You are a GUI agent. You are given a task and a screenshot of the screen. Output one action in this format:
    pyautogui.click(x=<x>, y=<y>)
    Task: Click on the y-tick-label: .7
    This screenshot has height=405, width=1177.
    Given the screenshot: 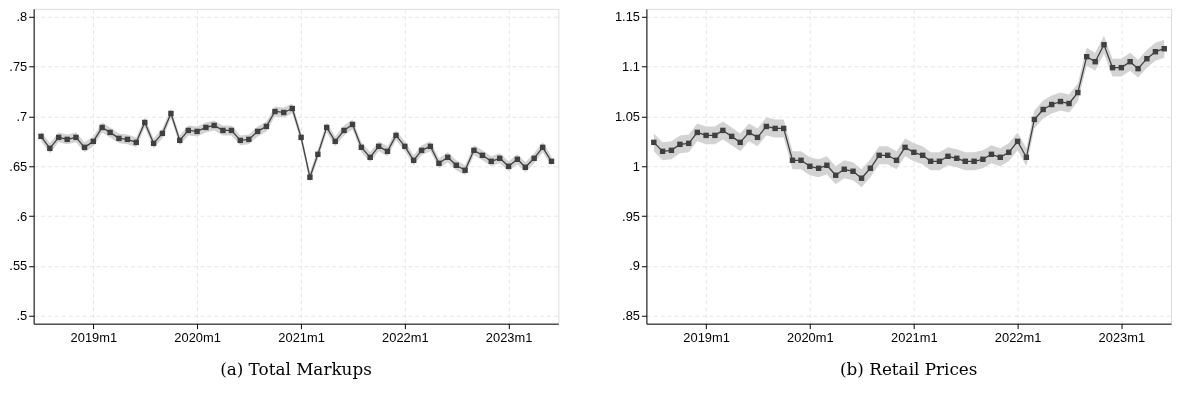 What is the action you would take?
    pyautogui.click(x=22, y=116)
    